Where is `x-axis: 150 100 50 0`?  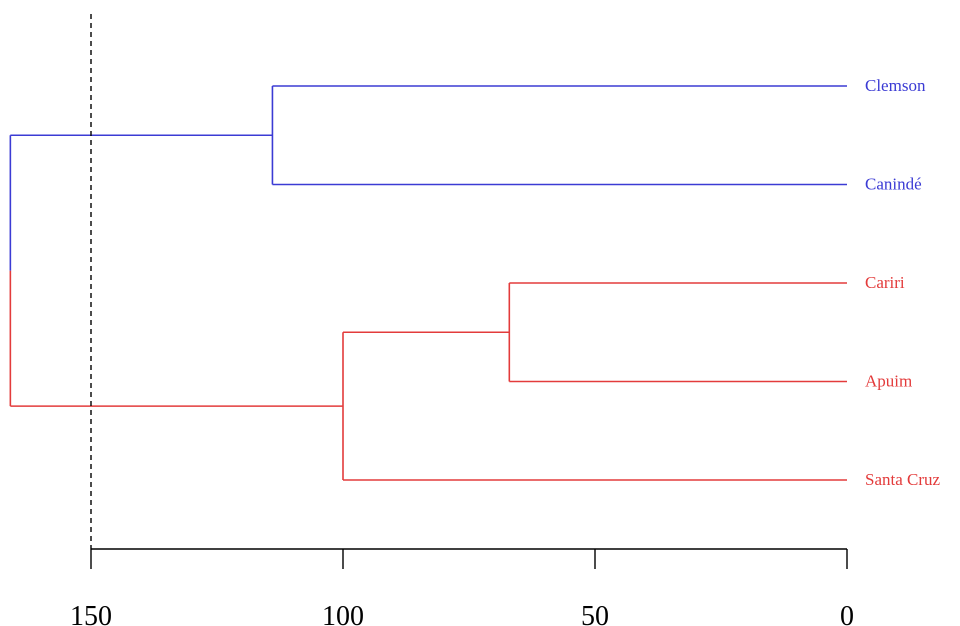 x-axis: 150 100 50 0 is located at coordinates (462, 587).